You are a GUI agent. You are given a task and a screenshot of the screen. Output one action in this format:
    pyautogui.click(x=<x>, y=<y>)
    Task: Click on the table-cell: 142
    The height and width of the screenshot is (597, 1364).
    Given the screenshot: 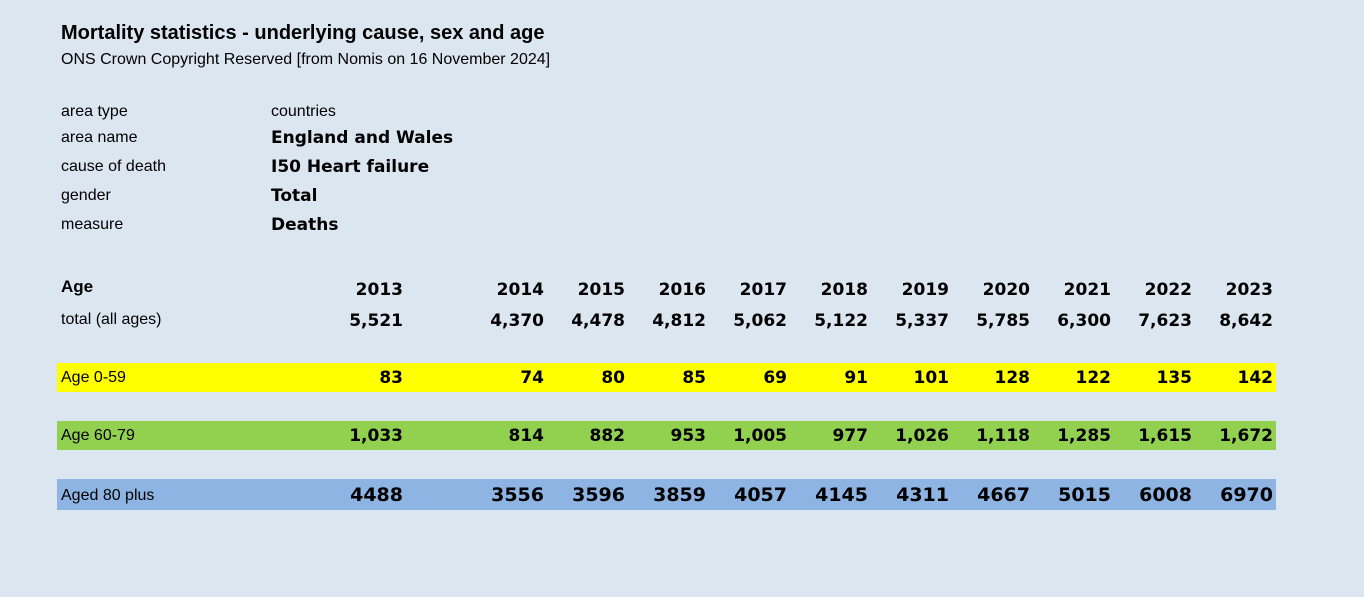 What is the action you would take?
    pyautogui.click(x=1255, y=378)
    